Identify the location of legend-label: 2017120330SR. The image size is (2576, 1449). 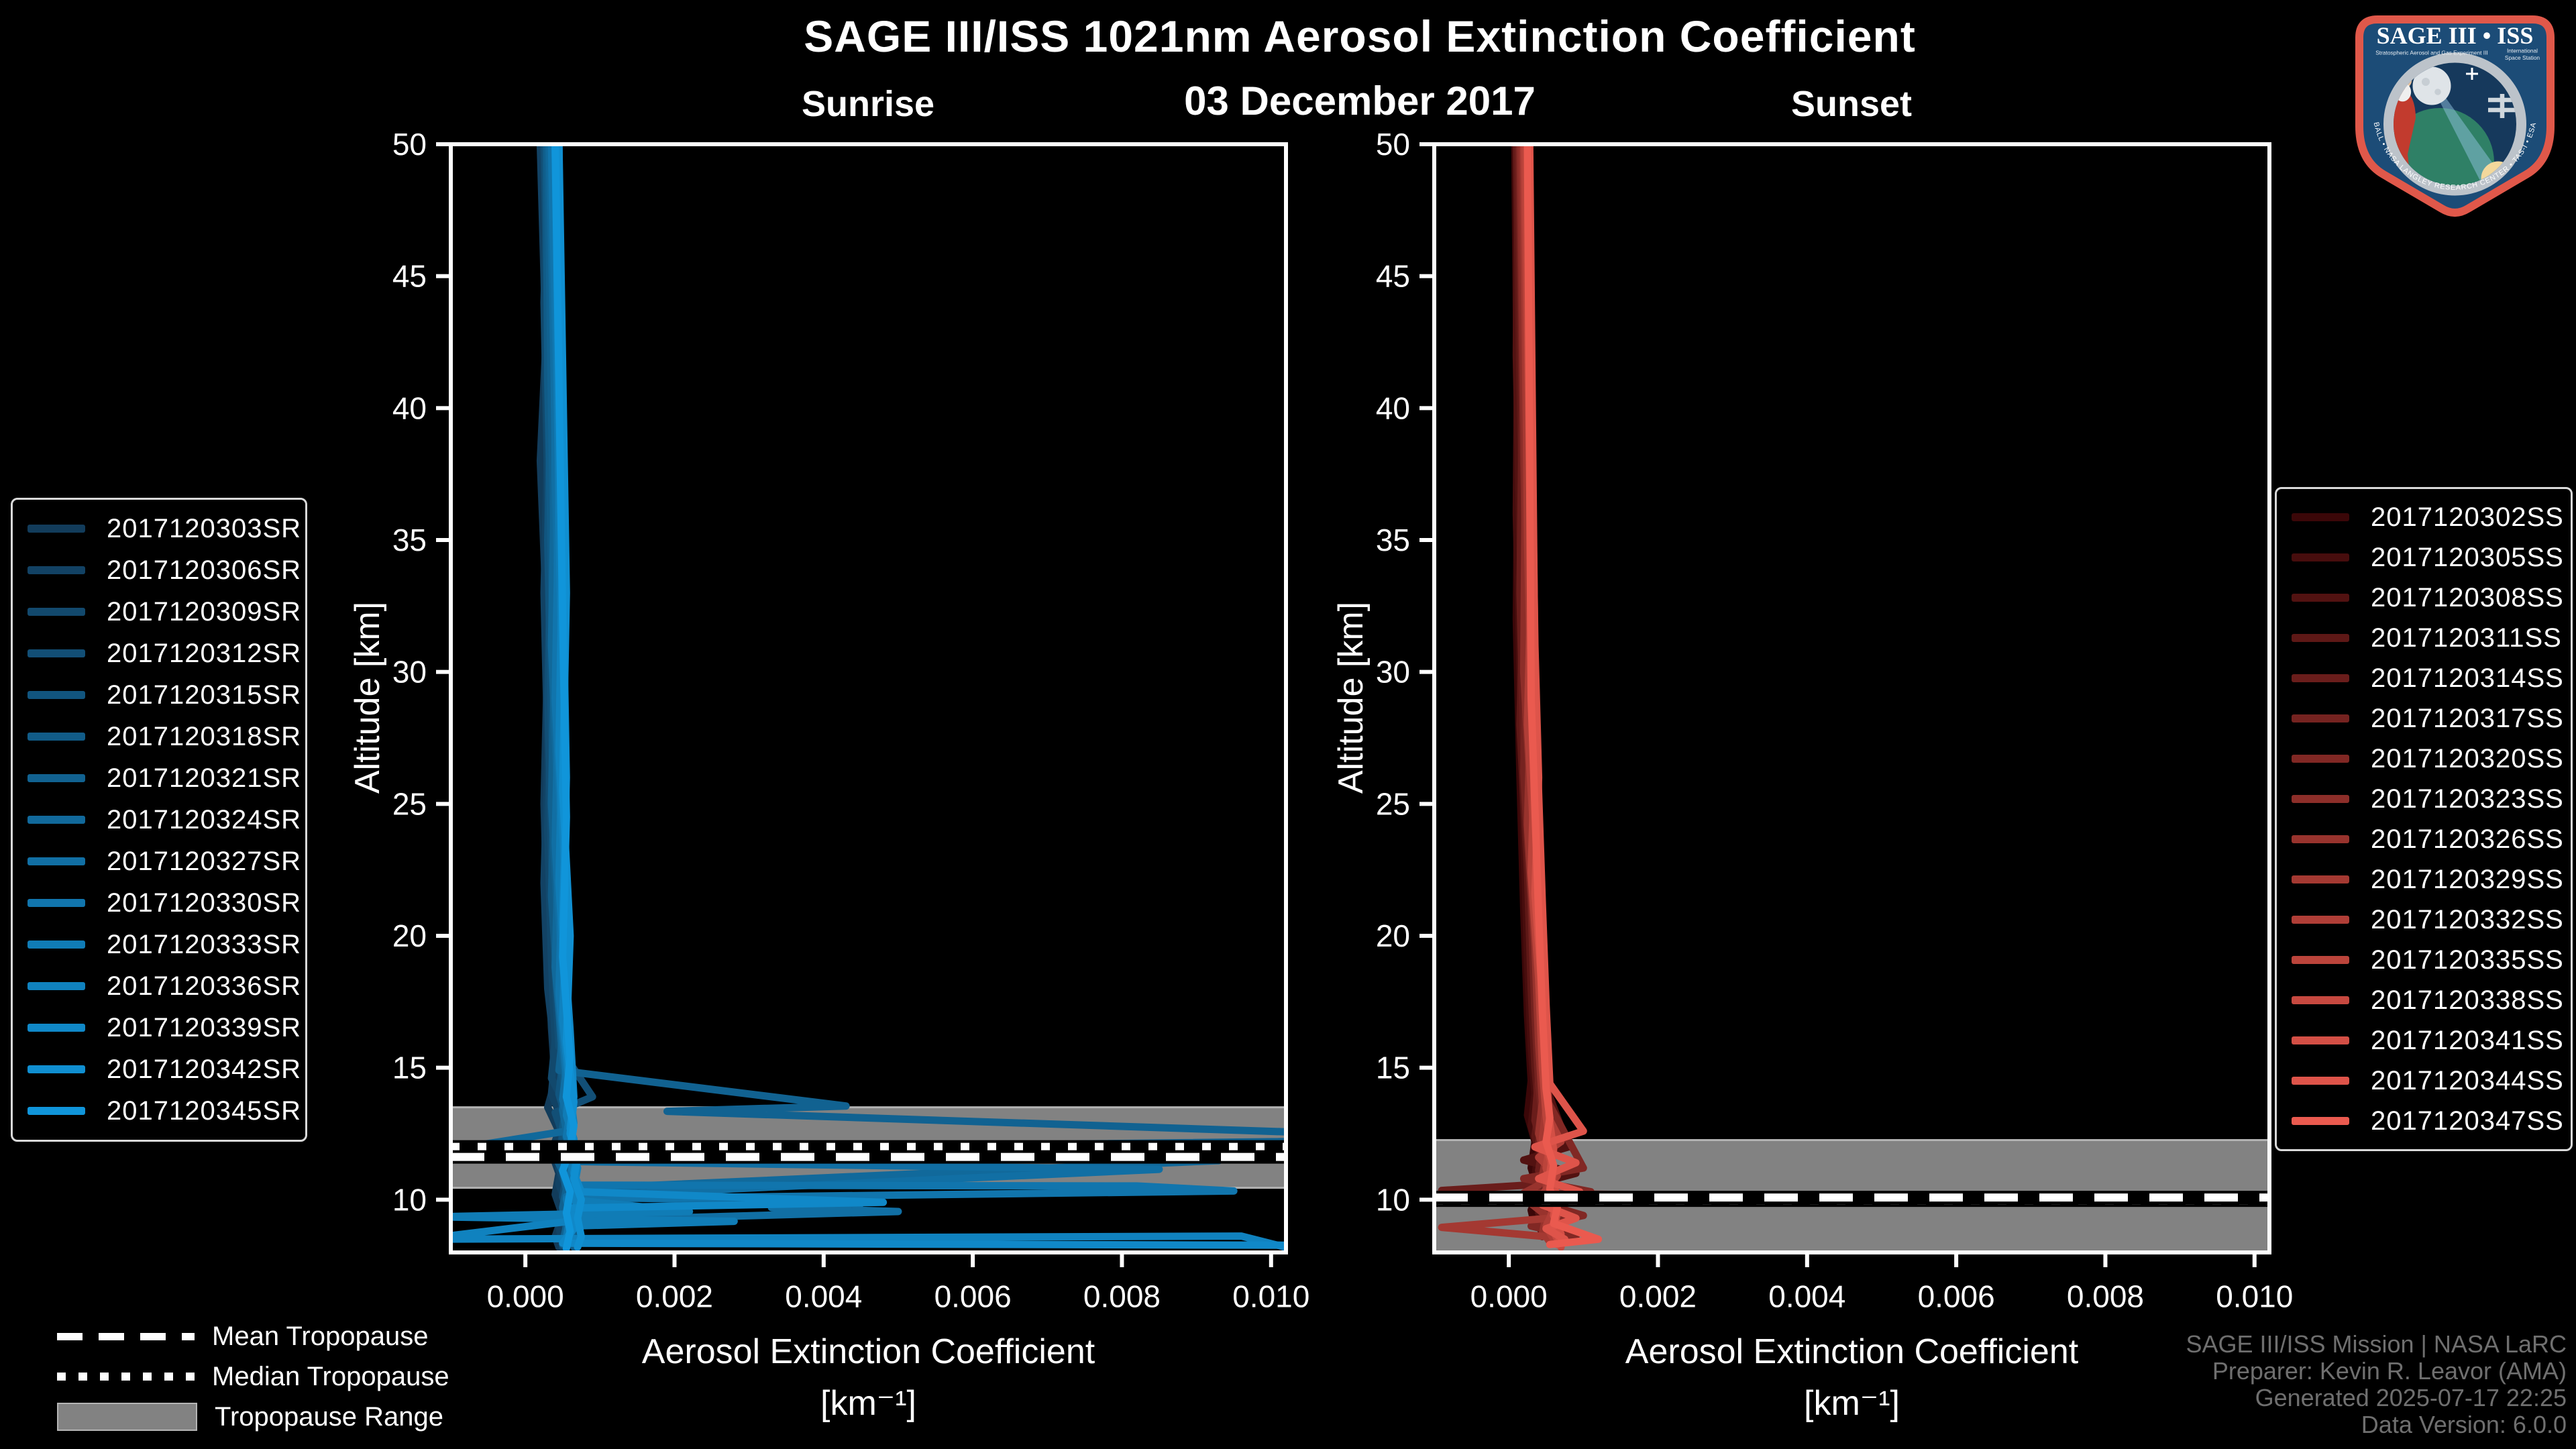
(204, 903).